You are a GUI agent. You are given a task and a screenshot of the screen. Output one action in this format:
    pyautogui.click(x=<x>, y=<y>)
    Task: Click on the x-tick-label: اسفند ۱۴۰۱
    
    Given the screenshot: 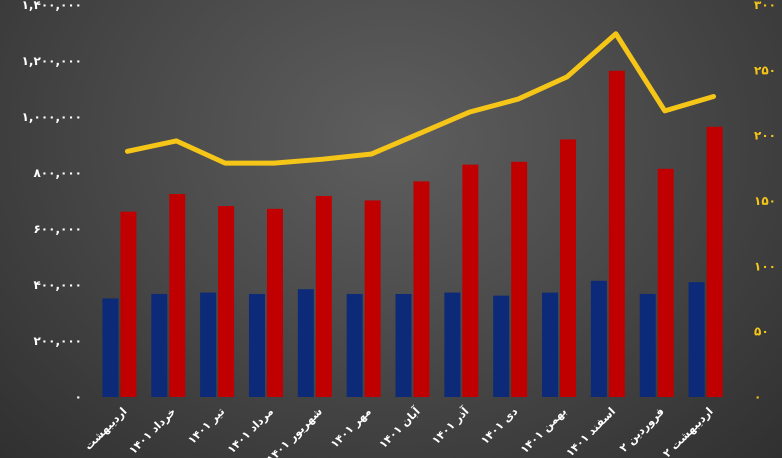 What is the action you would take?
    pyautogui.click(x=591, y=431)
    